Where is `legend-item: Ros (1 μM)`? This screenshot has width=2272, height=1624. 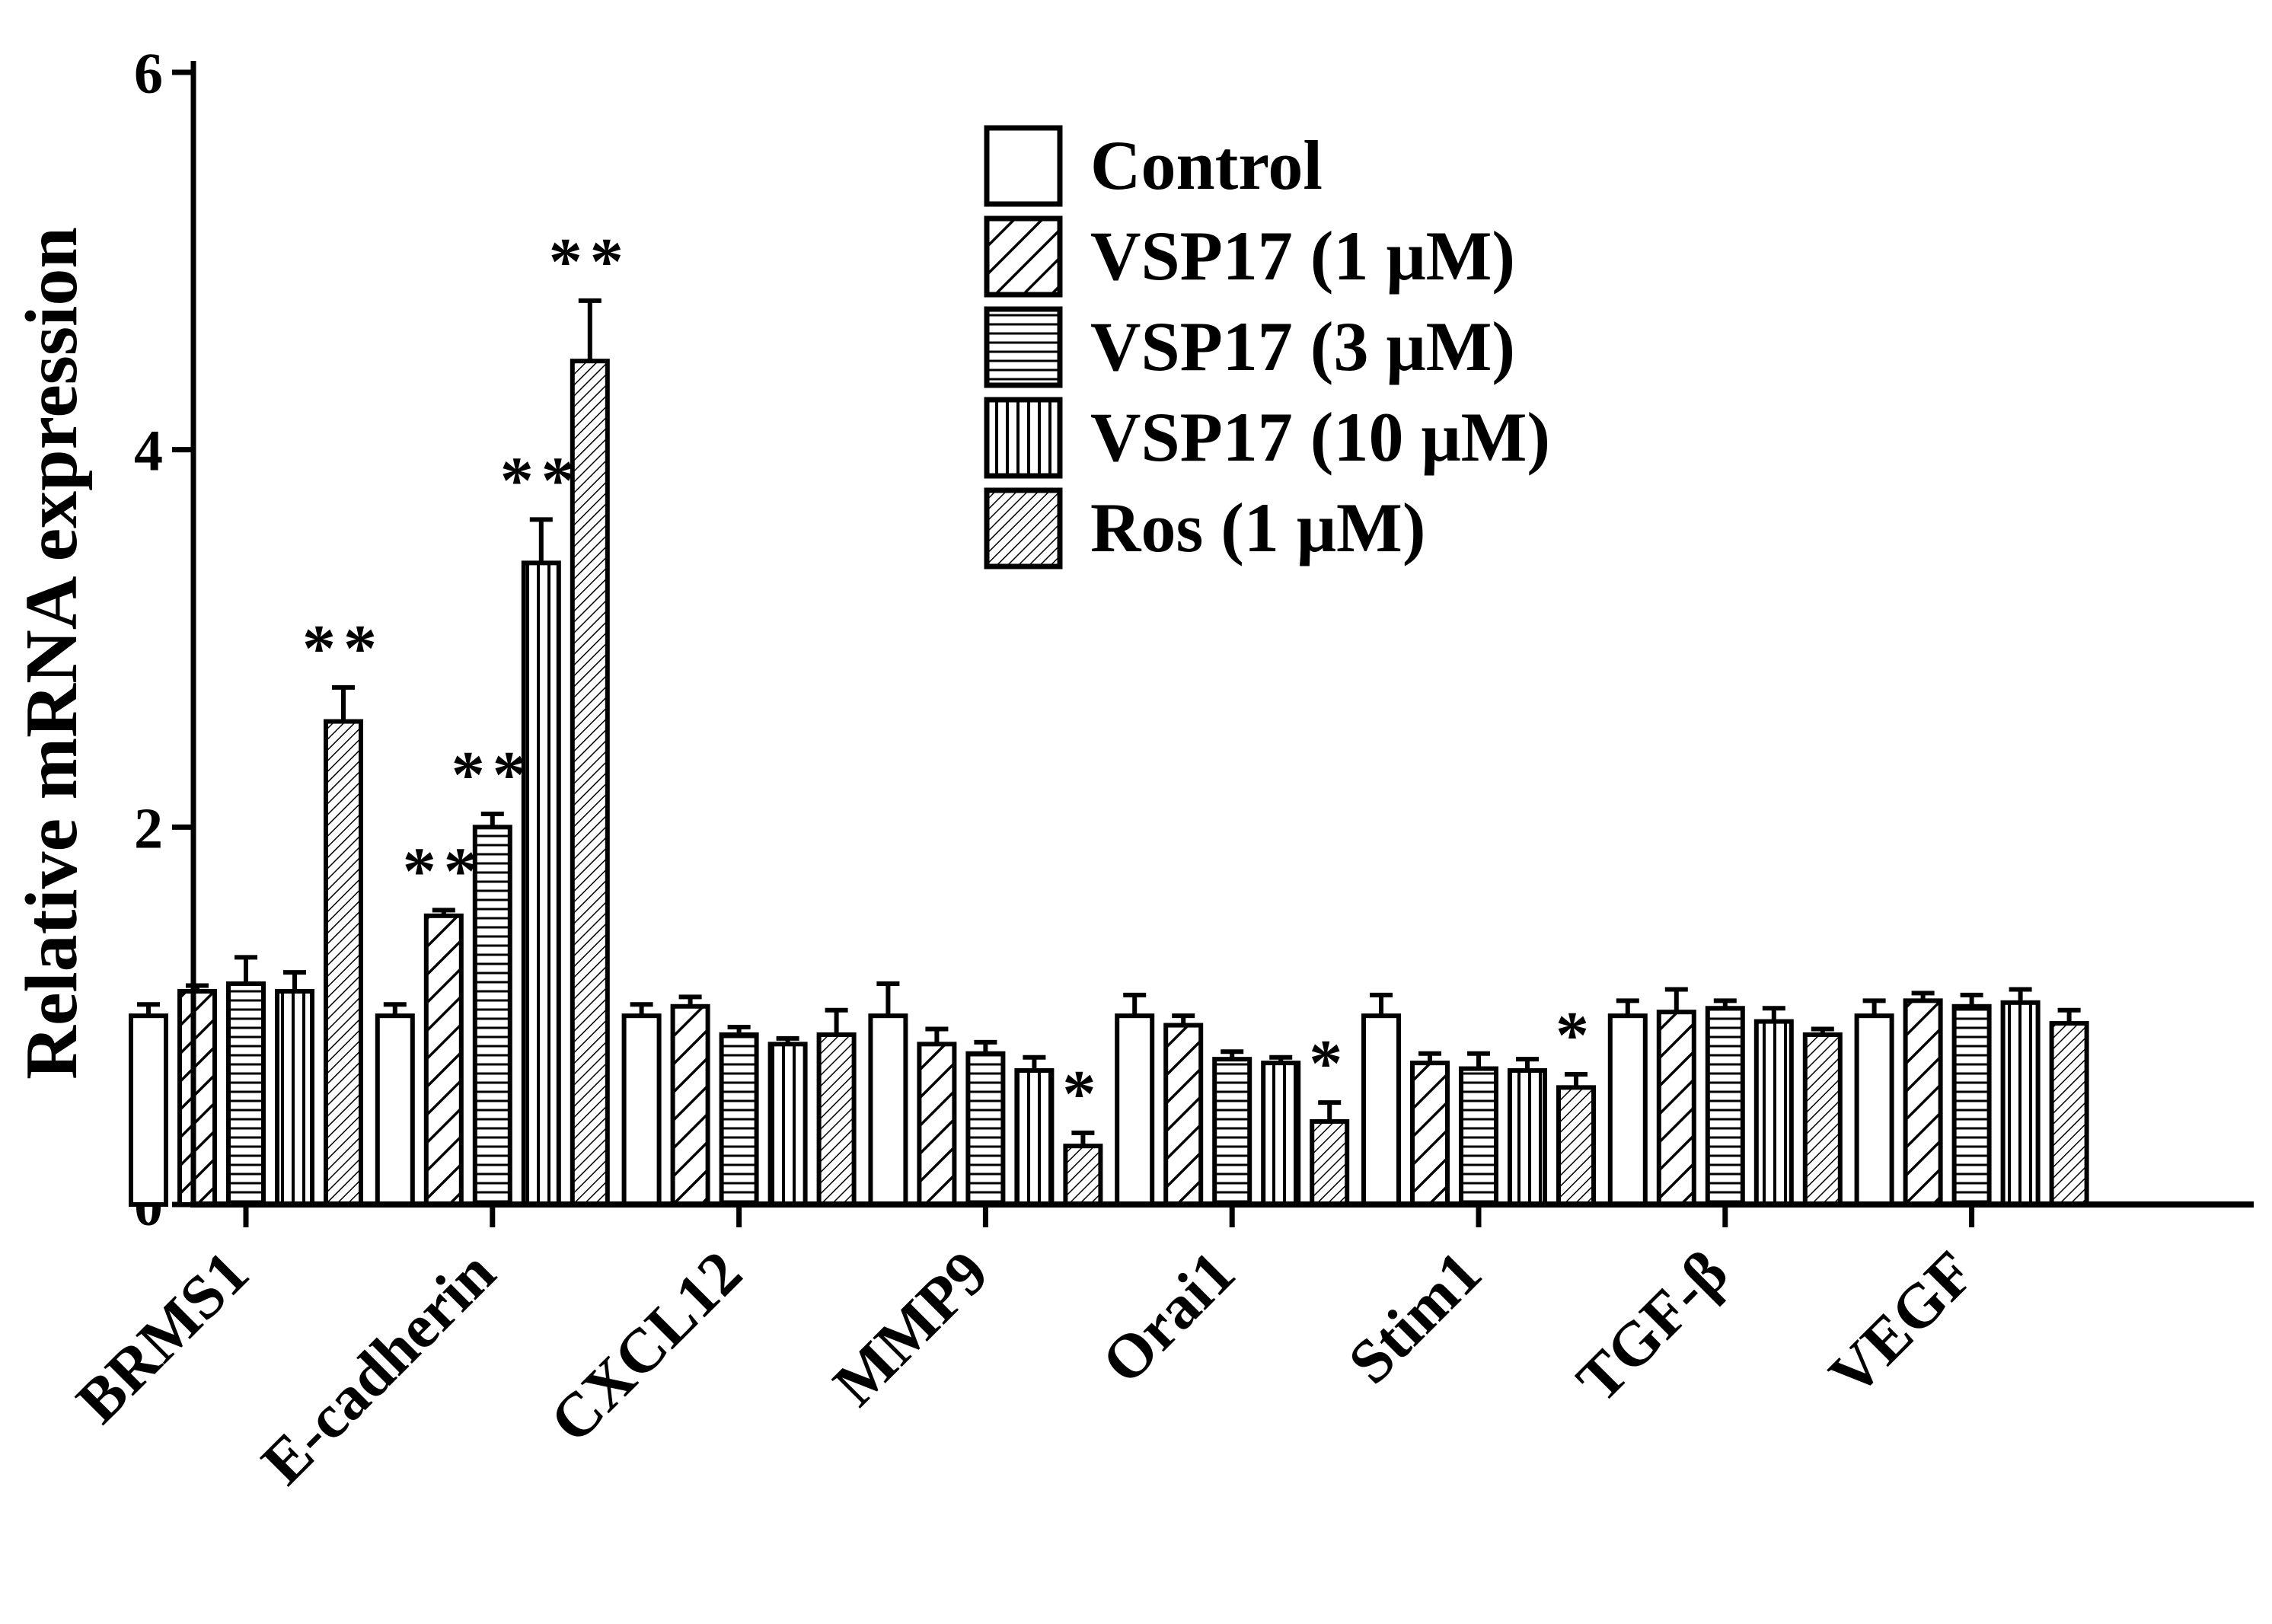
legend-item: Ros (1 μM) is located at coordinates (1205, 528).